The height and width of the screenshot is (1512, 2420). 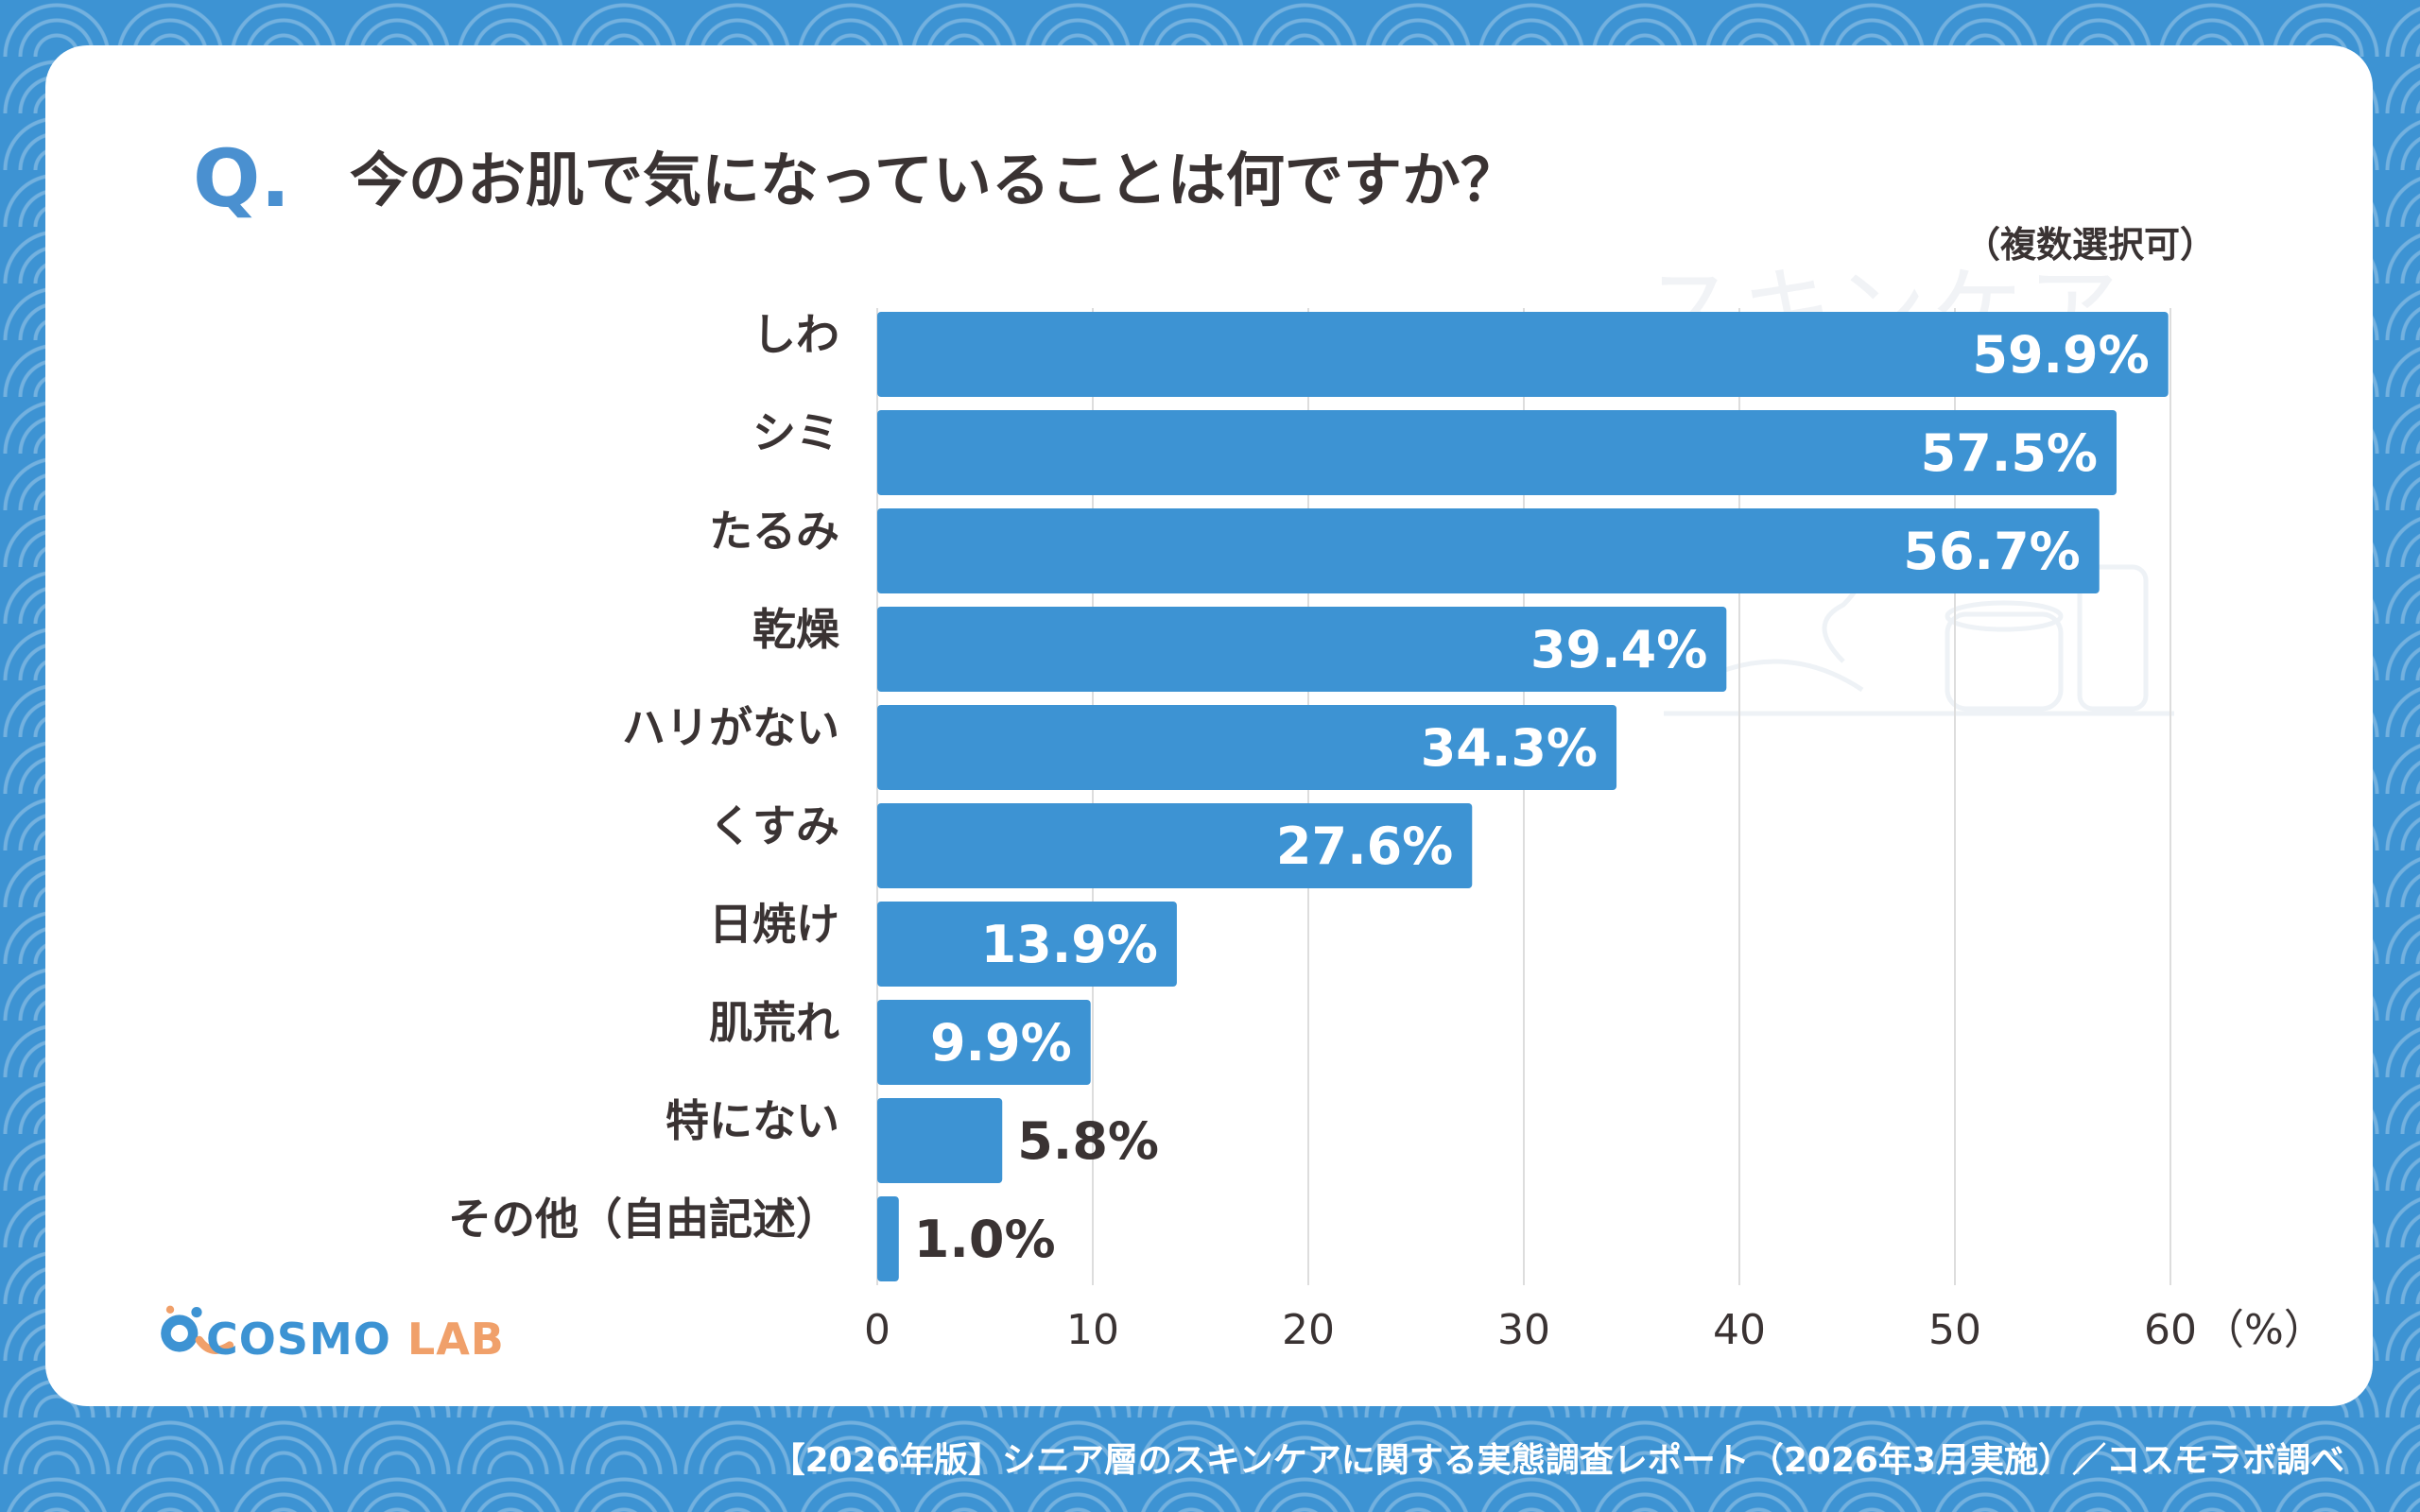 I want to click on category-label: くすみ, so click(x=774, y=825).